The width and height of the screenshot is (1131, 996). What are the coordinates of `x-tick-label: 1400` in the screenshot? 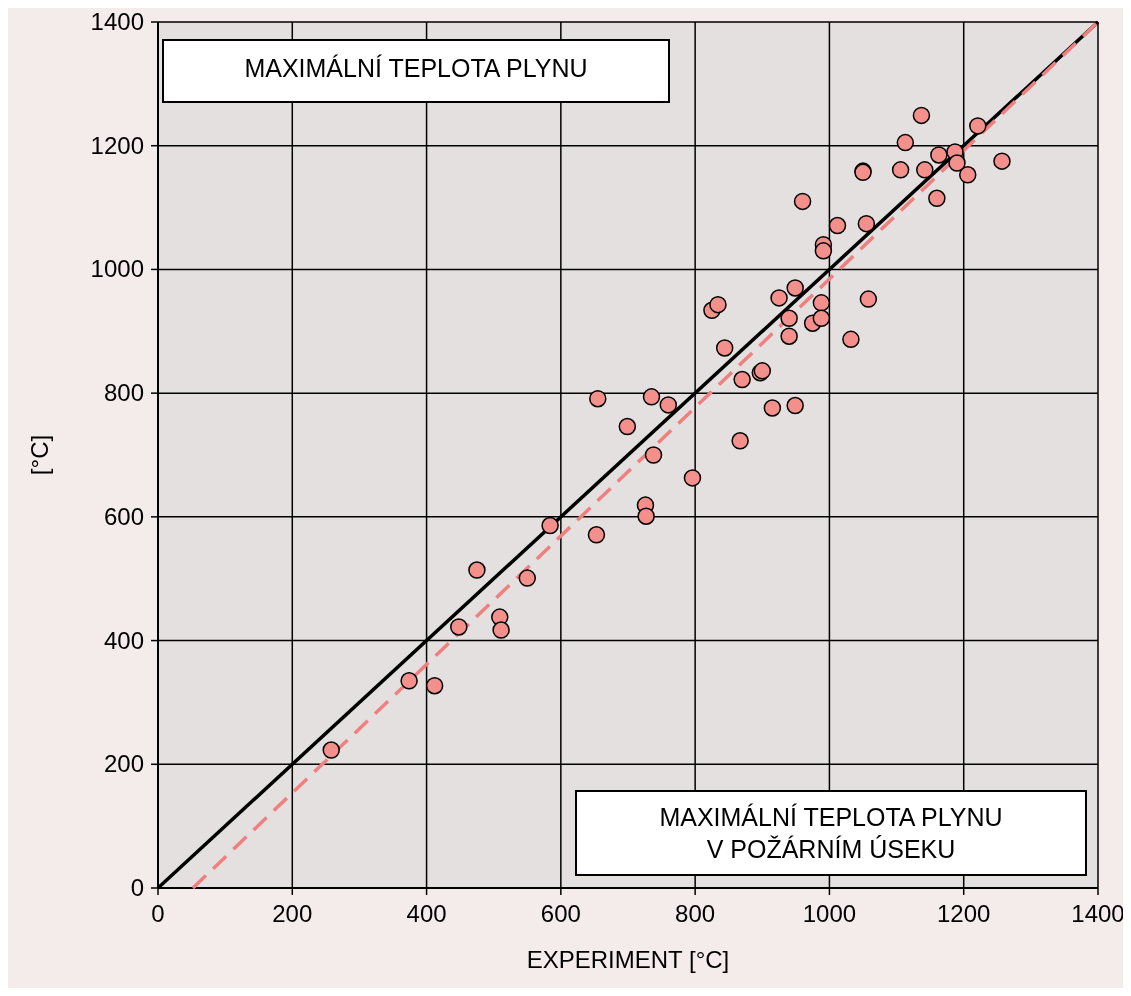 It's located at (1098, 913).